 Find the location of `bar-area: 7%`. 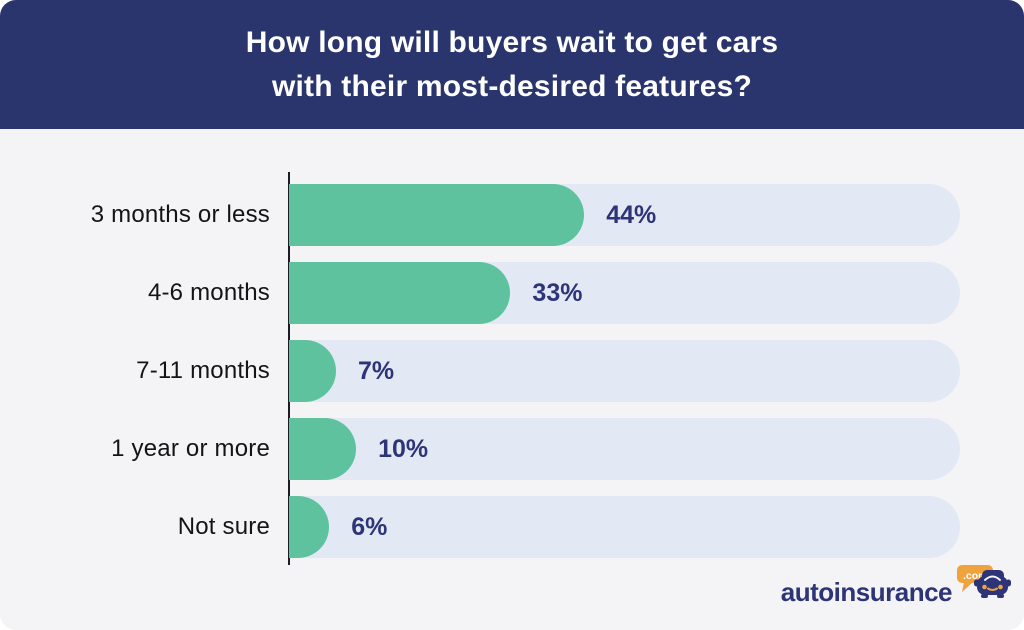

bar-area: 7% is located at coordinates (624, 371).